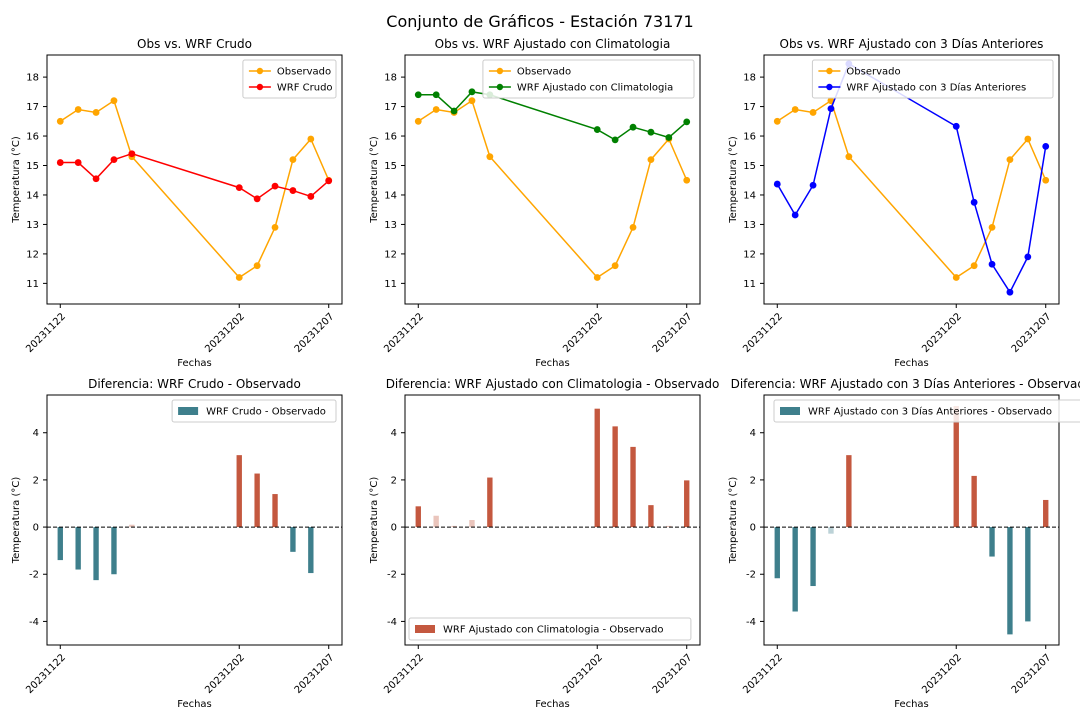  What do you see at coordinates (32, 195) in the screenshot?
I see `y-tick-label: 14` at bounding box center [32, 195].